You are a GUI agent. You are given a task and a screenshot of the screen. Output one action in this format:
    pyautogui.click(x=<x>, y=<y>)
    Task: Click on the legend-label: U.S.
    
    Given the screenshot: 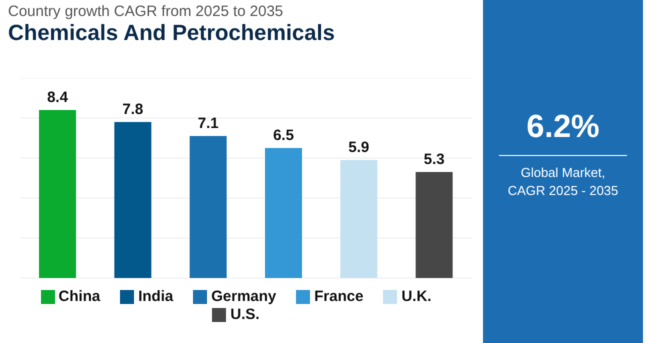 What is the action you would take?
    pyautogui.click(x=245, y=314)
    